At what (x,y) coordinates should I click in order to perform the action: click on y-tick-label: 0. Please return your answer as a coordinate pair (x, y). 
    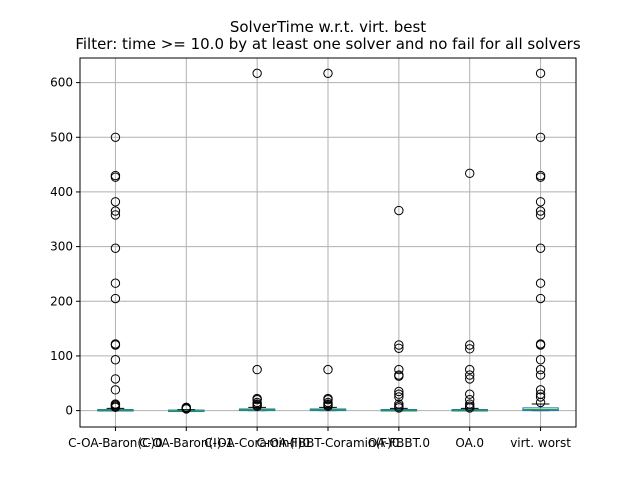
    Looking at the image, I should click on (69, 411).